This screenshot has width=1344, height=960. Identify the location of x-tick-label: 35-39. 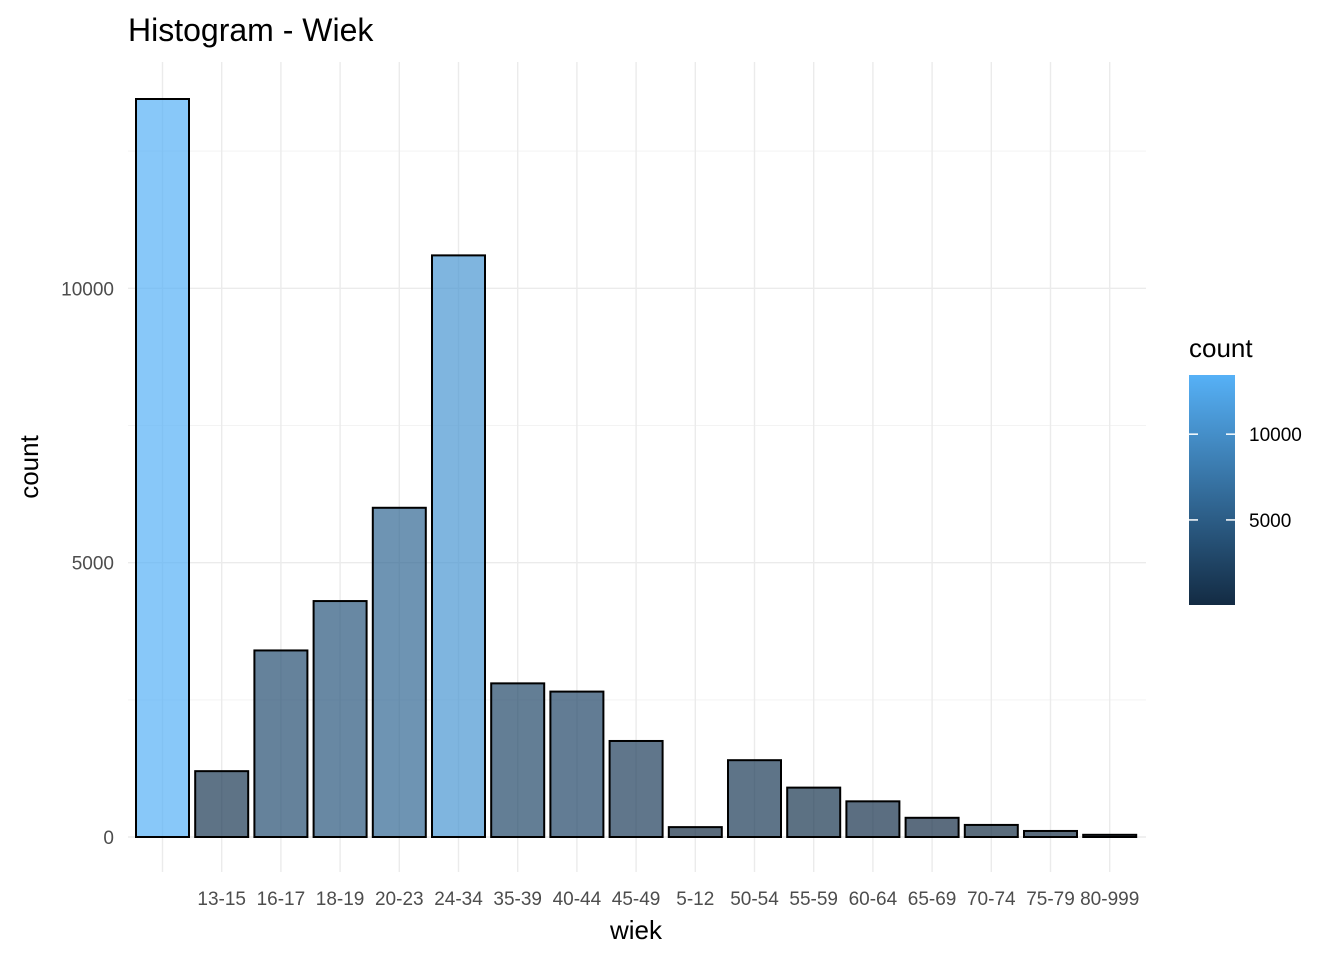
(517, 899).